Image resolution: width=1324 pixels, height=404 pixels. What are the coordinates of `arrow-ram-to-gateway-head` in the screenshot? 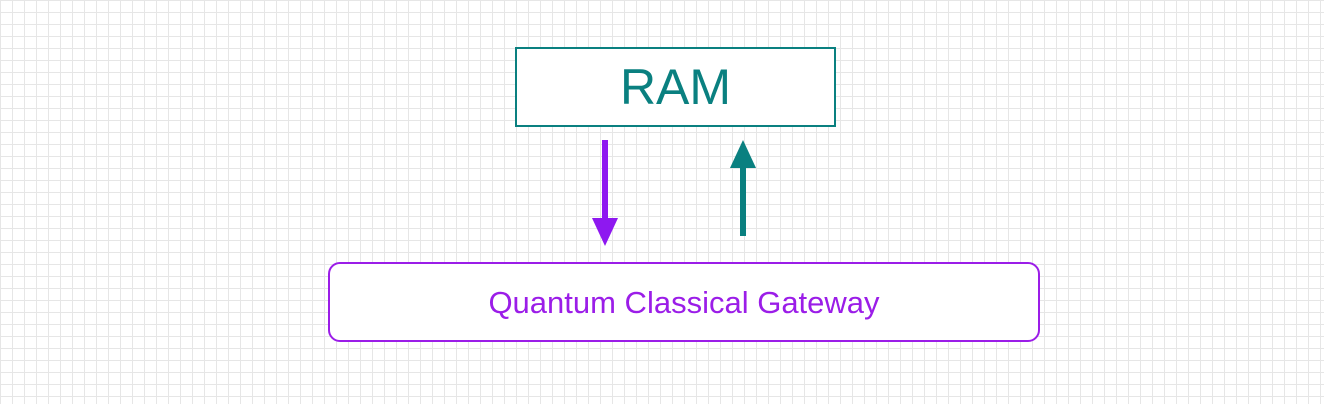 It's located at (605, 232).